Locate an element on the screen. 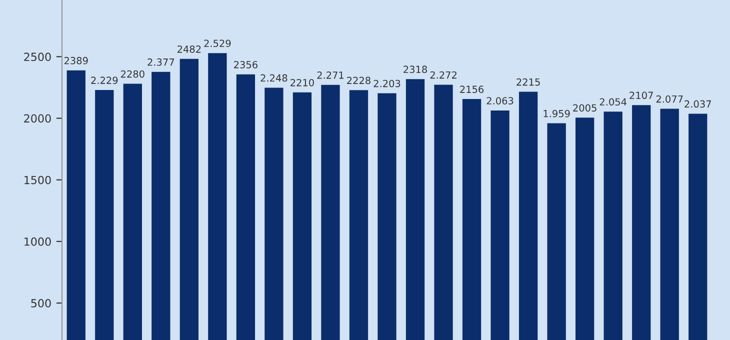 The image size is (730, 340). data-label: 2.272 is located at coordinates (443, 75).